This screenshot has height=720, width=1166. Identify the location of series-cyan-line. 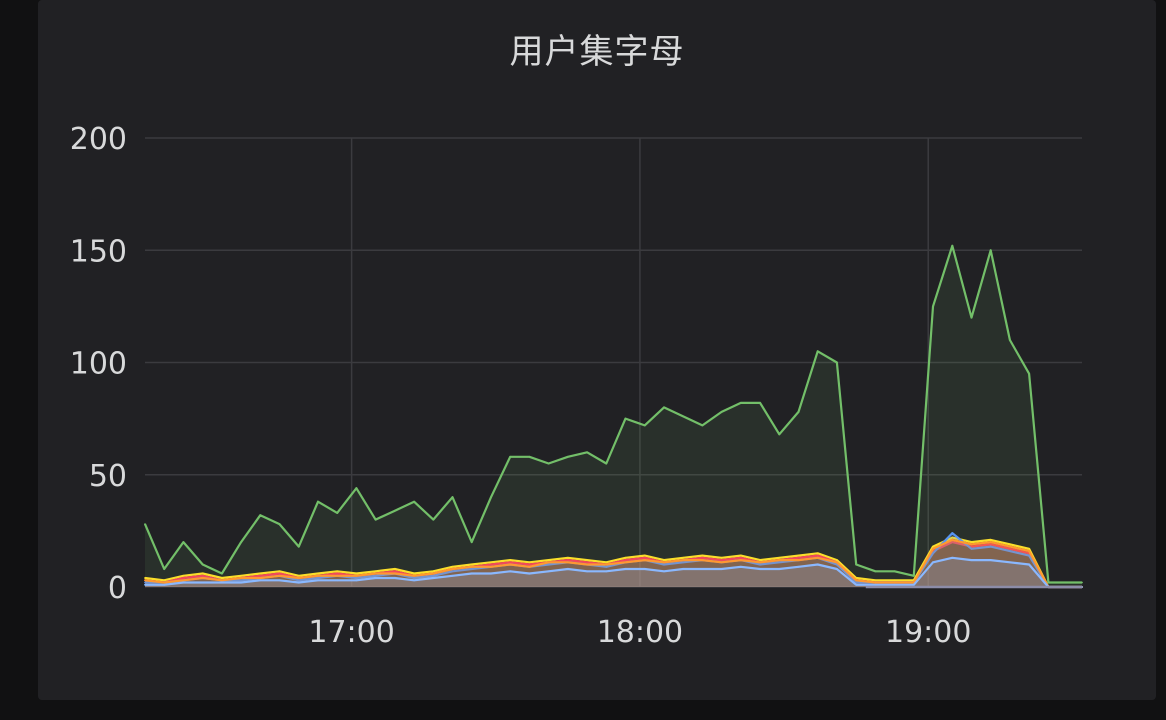
(613, 572).